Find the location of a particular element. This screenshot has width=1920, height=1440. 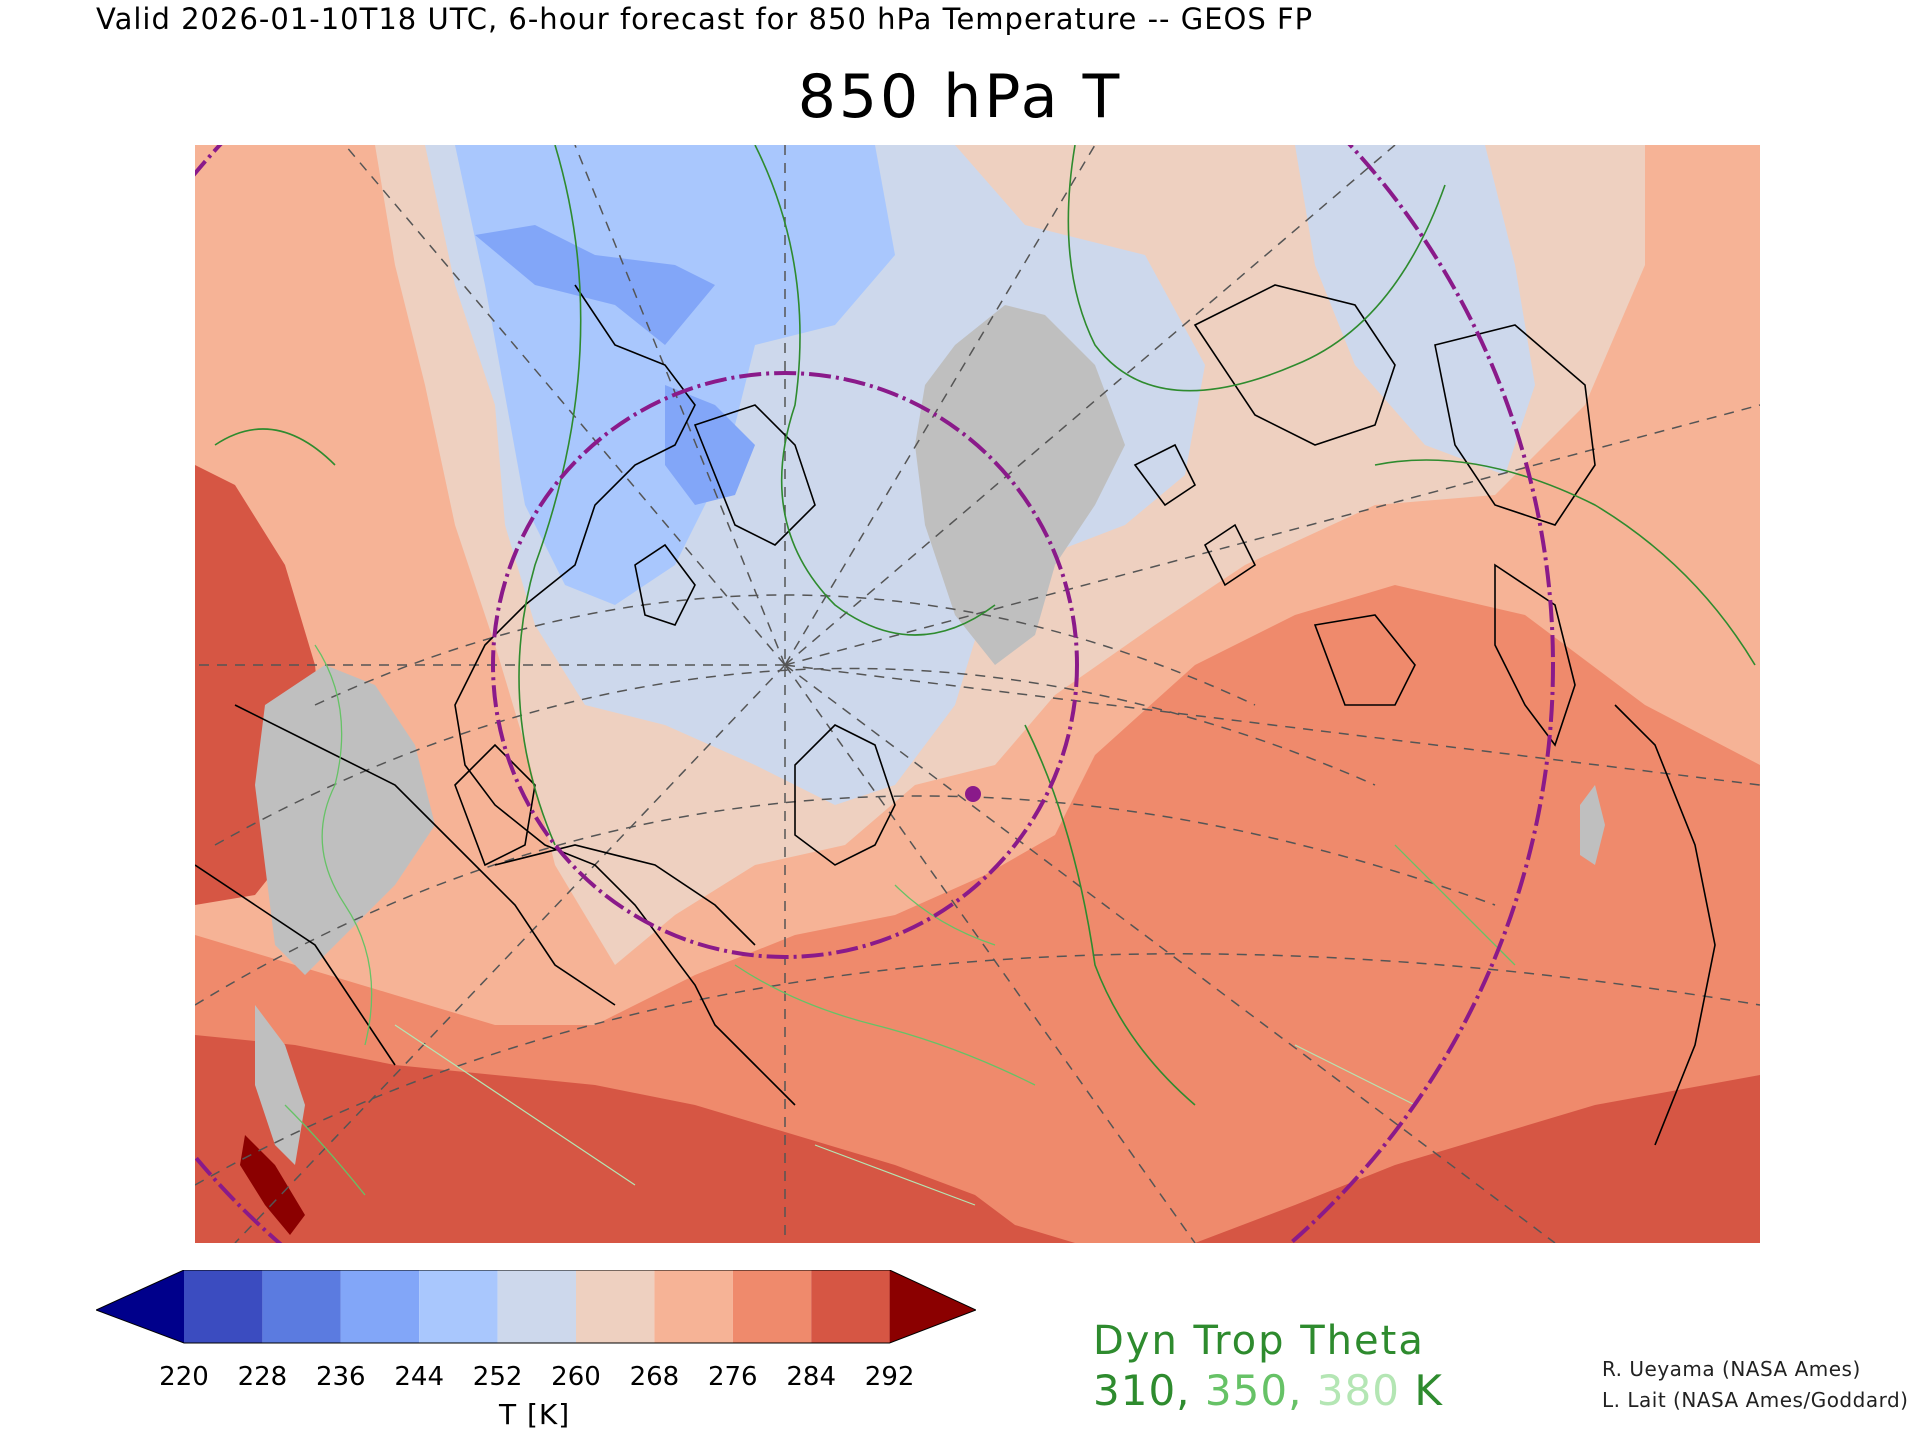

colorbar-tick: 276 is located at coordinates (732, 1377).